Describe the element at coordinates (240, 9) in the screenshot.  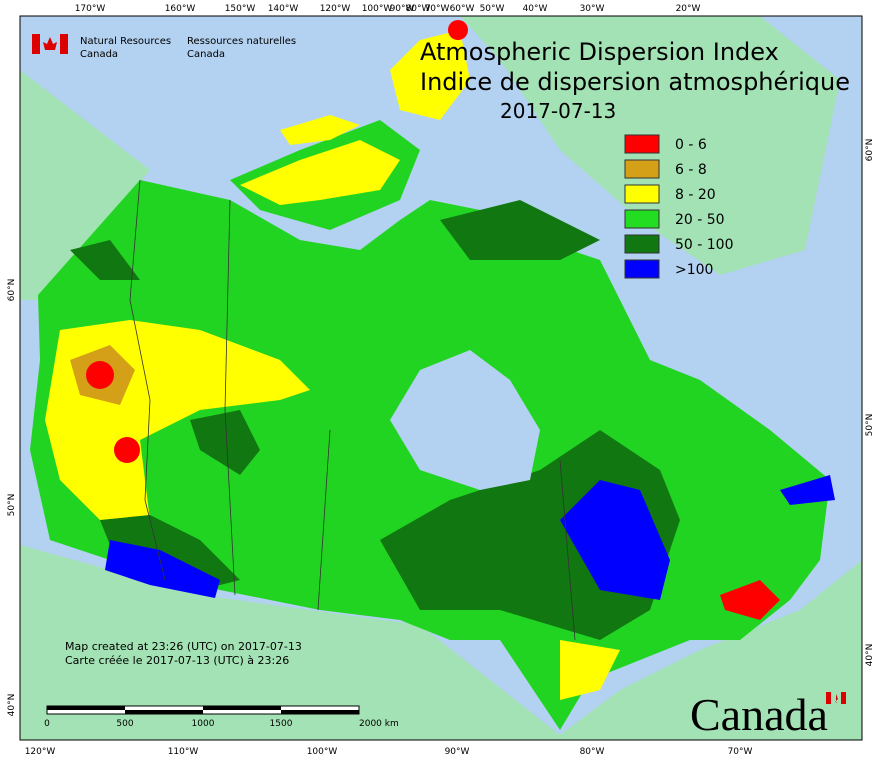
I see `graticule-label: 150°W` at that location.